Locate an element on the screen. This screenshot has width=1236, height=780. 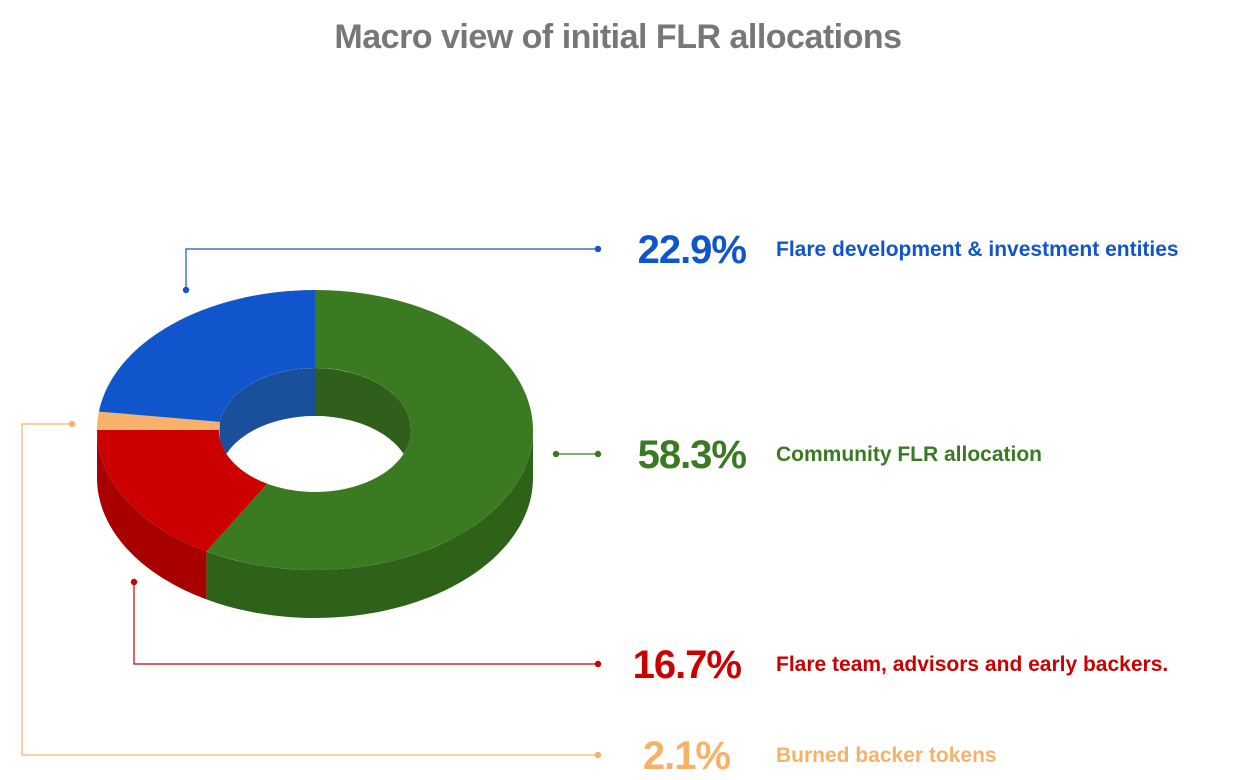
slice-label-community-flr-allocation: Community FLR allocation is located at coordinates (909, 454).